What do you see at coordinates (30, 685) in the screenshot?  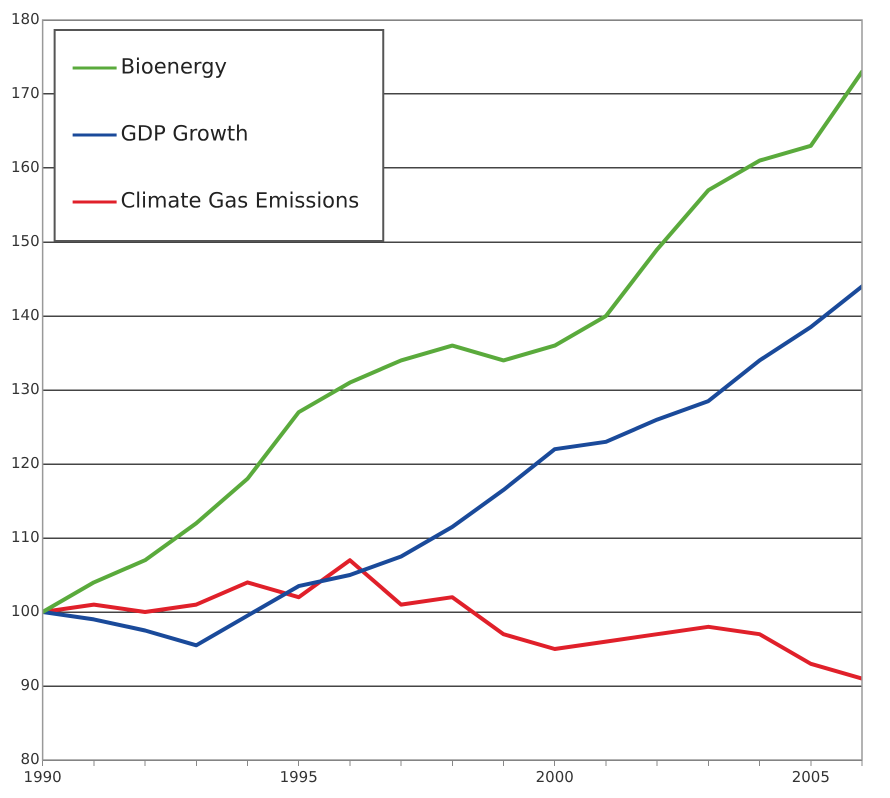 I see `y-tick-label: 90` at bounding box center [30, 685].